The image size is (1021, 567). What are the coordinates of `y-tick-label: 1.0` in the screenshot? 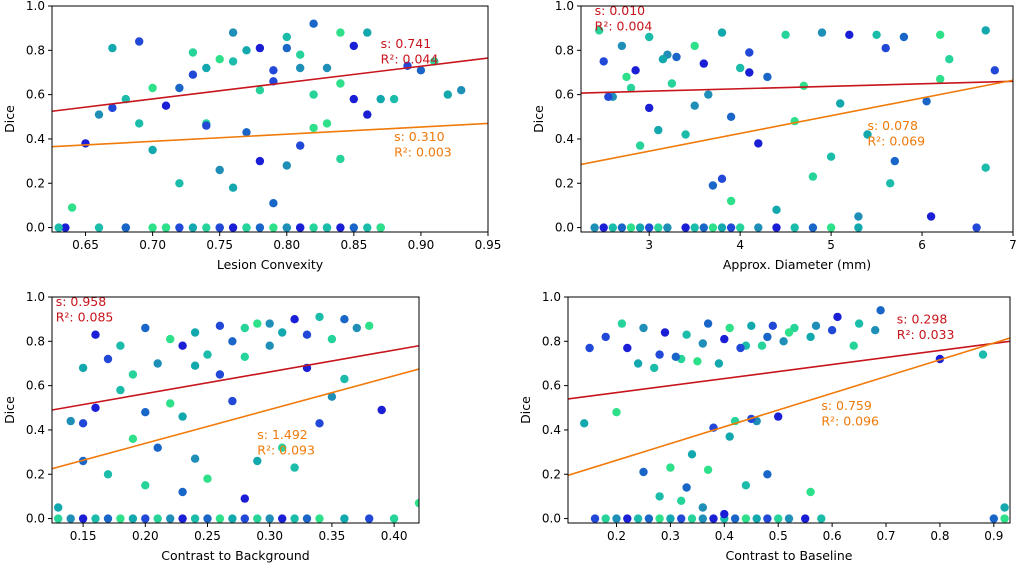 It's located at (35, 6).